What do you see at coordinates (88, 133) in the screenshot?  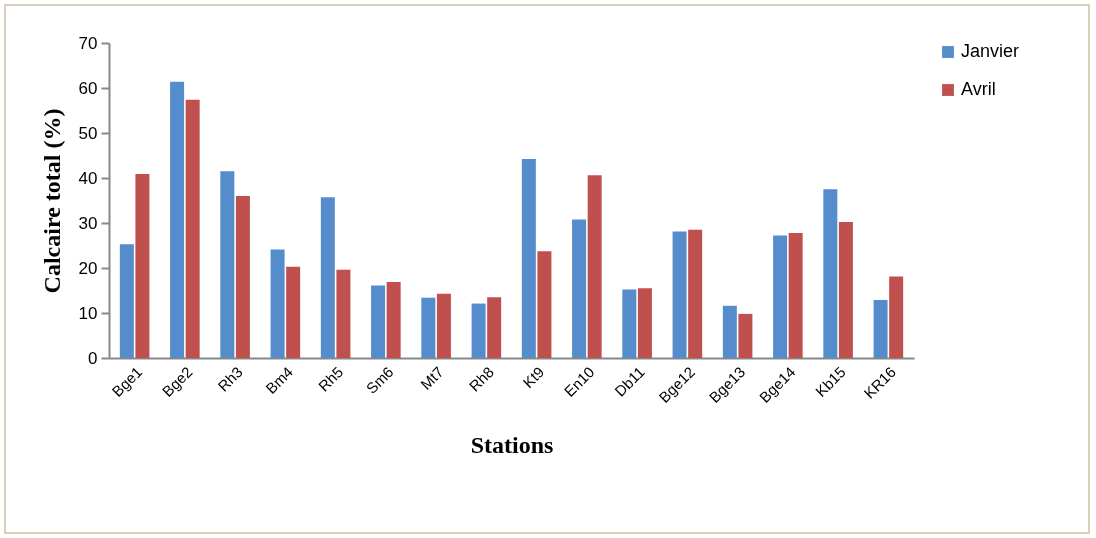 I see `y-tick-label: 50` at bounding box center [88, 133].